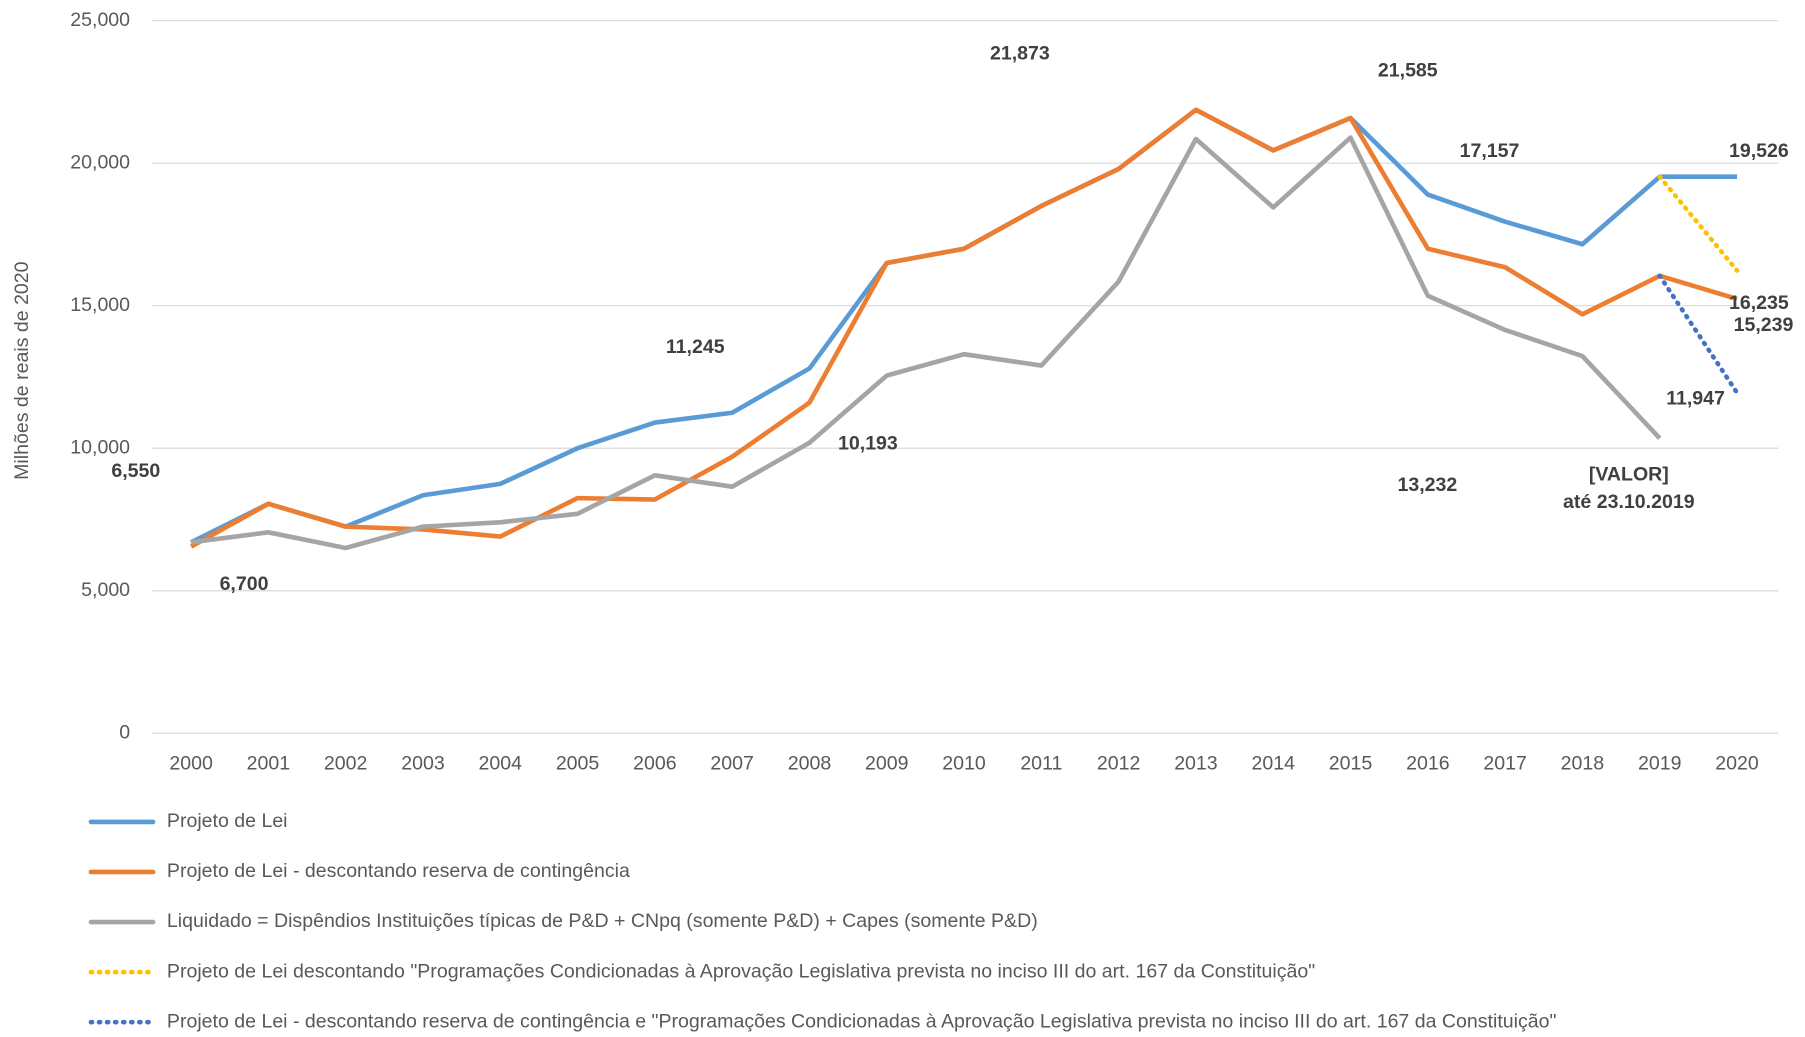 This screenshot has height=1037, width=1805. I want to click on data-label: 16,235, so click(1759, 303).